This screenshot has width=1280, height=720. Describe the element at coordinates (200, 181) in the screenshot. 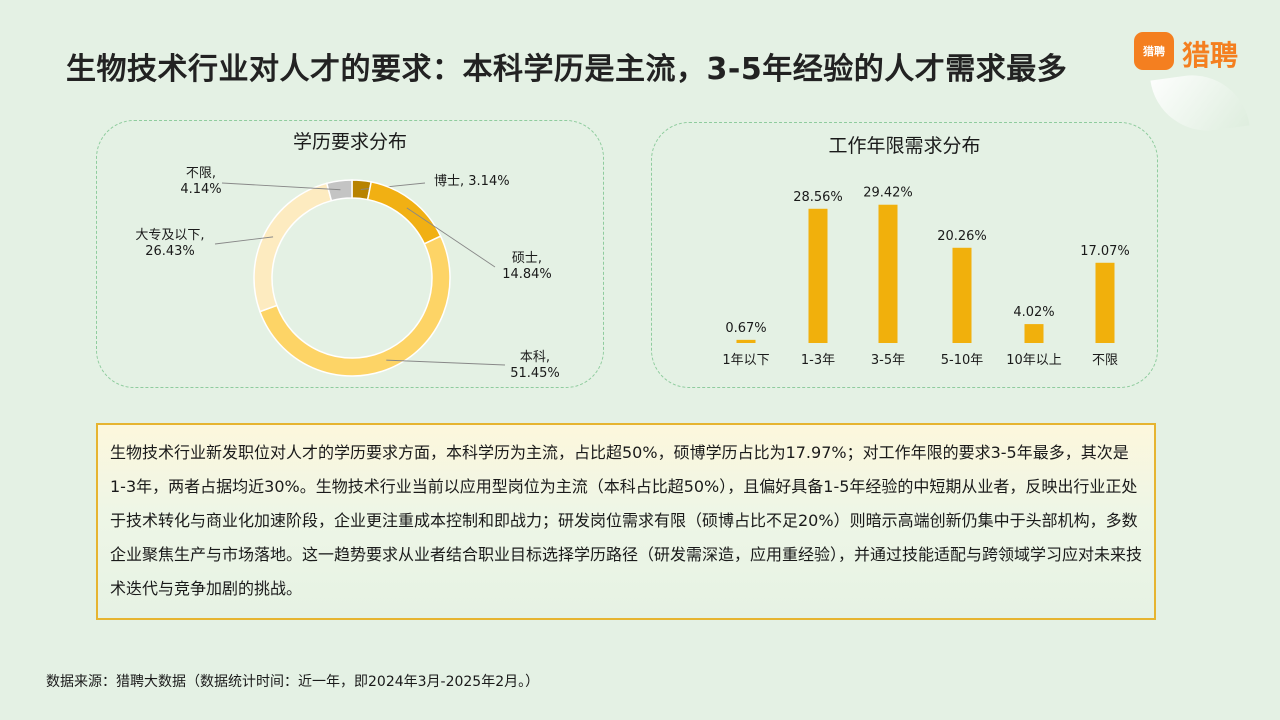

I see `donut-label-4: 不限, 4.14%` at that location.